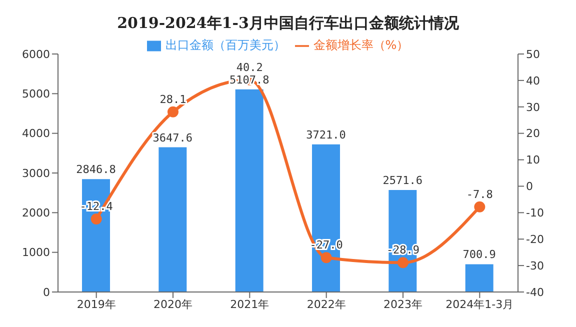 This screenshot has width=576, height=327. Describe the element at coordinates (326, 304) in the screenshot. I see `x-tick-label: 2022年` at that location.